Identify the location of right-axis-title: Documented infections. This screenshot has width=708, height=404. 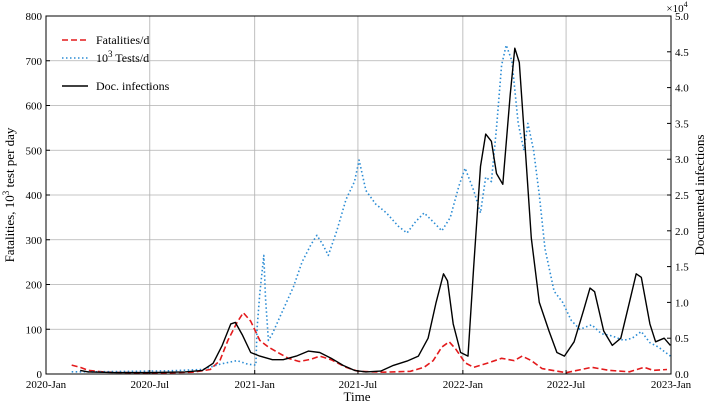
(699, 195).